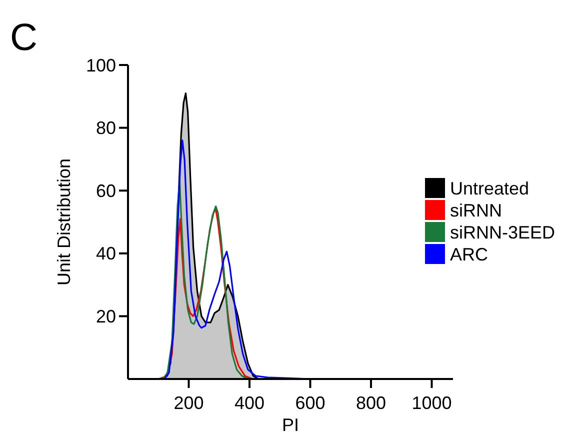  Describe the element at coordinates (476, 210) in the screenshot. I see `legend-label: siRNN` at that location.